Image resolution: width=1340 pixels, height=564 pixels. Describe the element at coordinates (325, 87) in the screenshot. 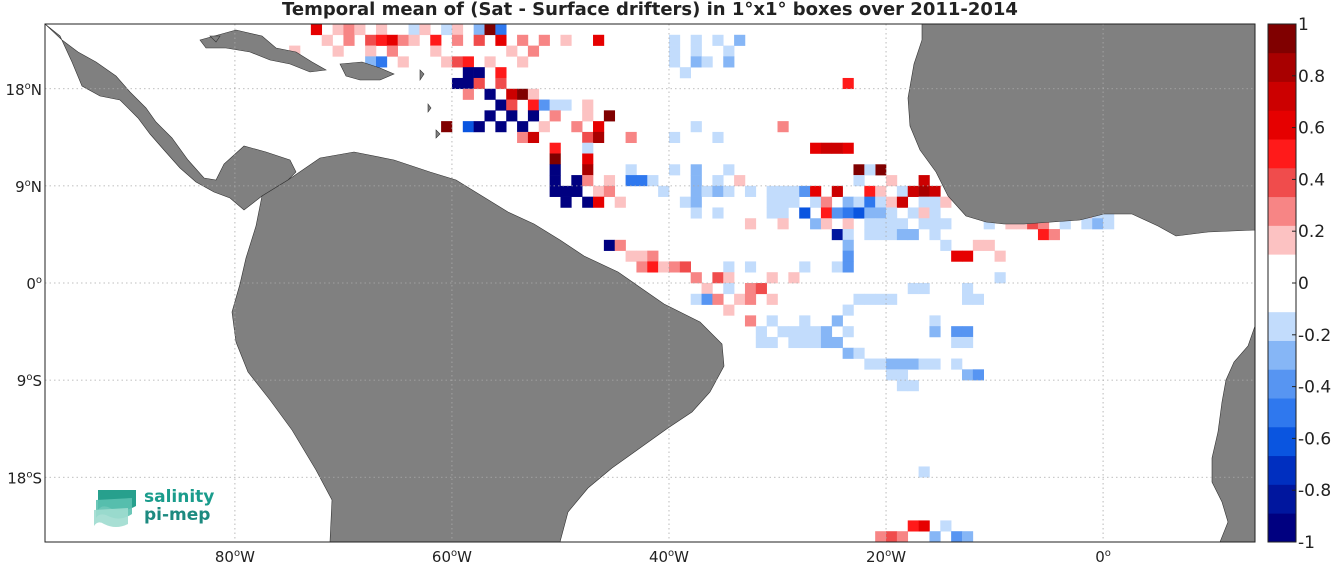

I see `land-caribbean-islands` at that location.